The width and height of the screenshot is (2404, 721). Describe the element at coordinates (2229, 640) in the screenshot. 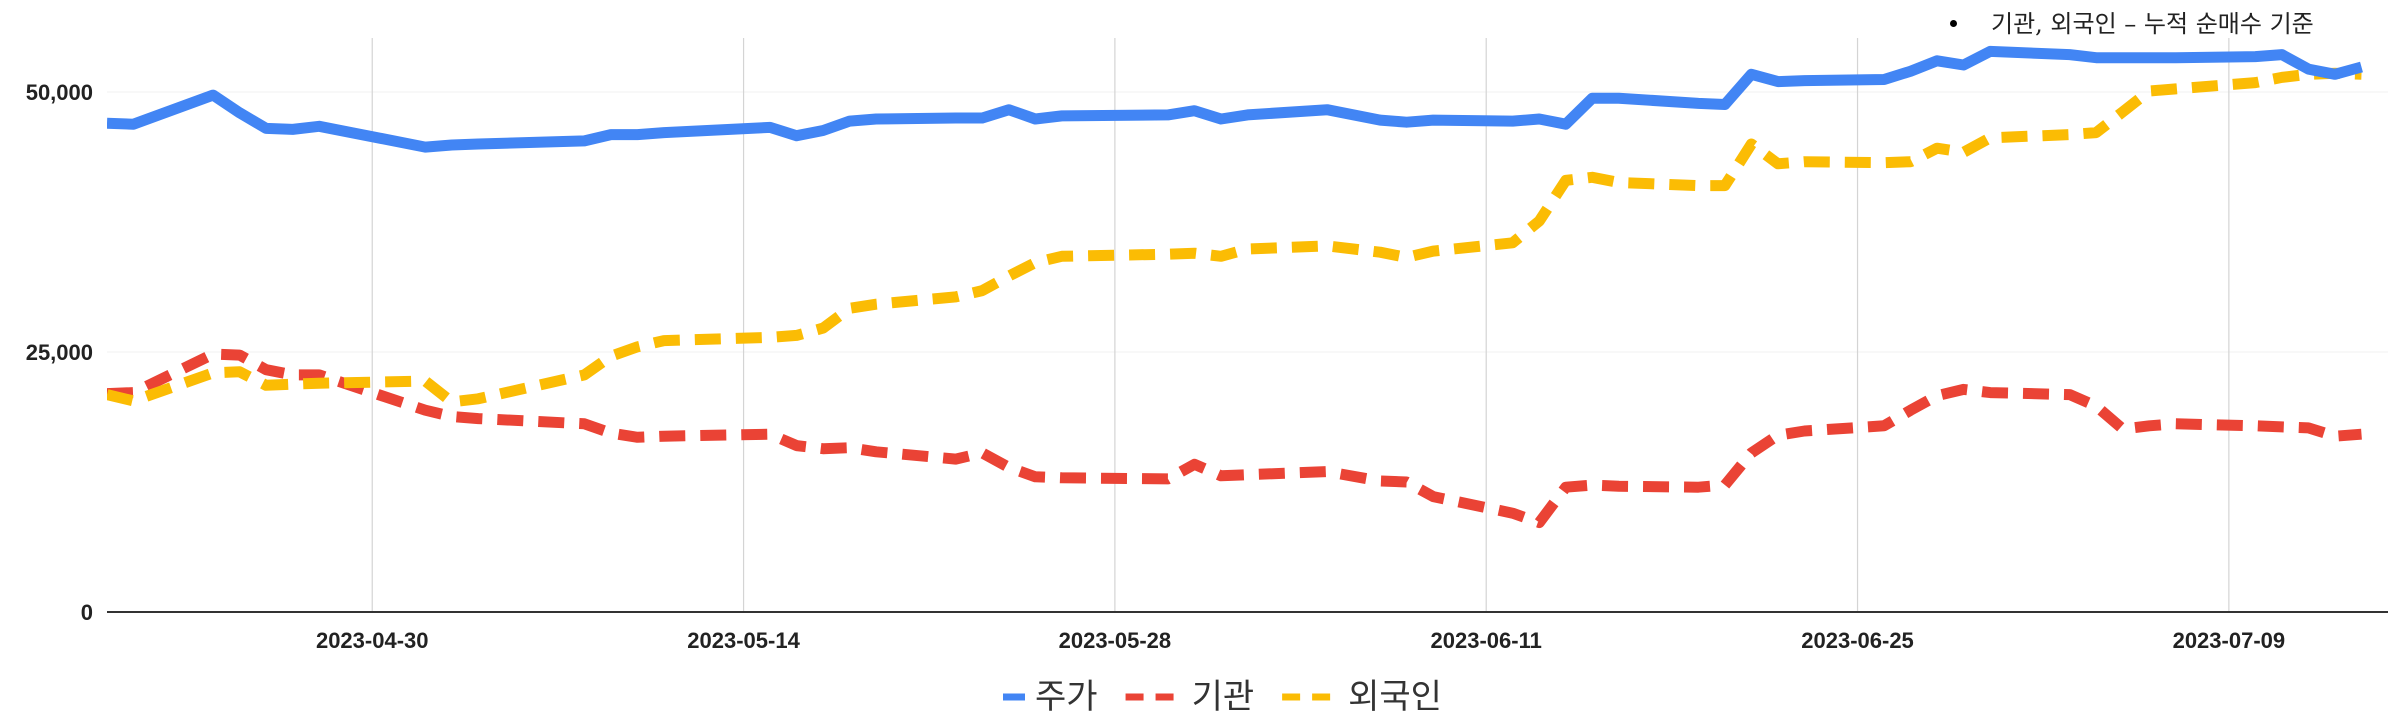

I see `x-tick-label: 2023-07-09` at that location.